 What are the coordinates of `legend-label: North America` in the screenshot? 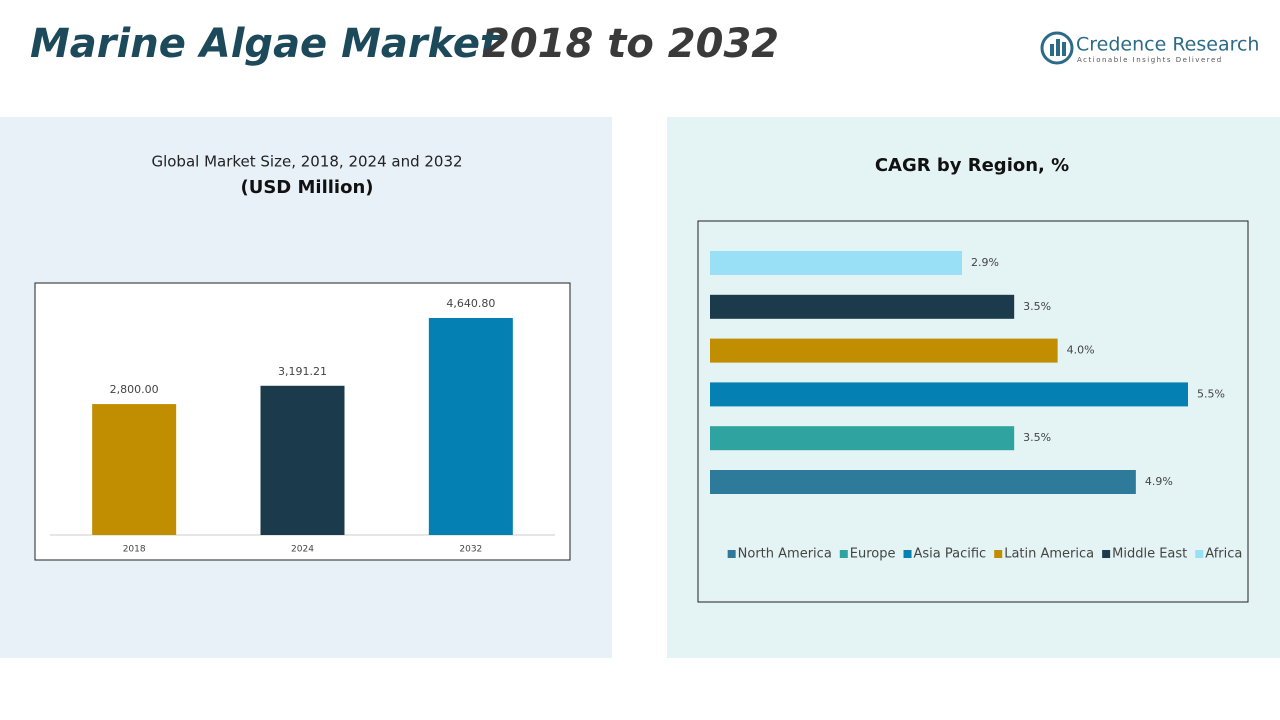 It's located at (785, 554).